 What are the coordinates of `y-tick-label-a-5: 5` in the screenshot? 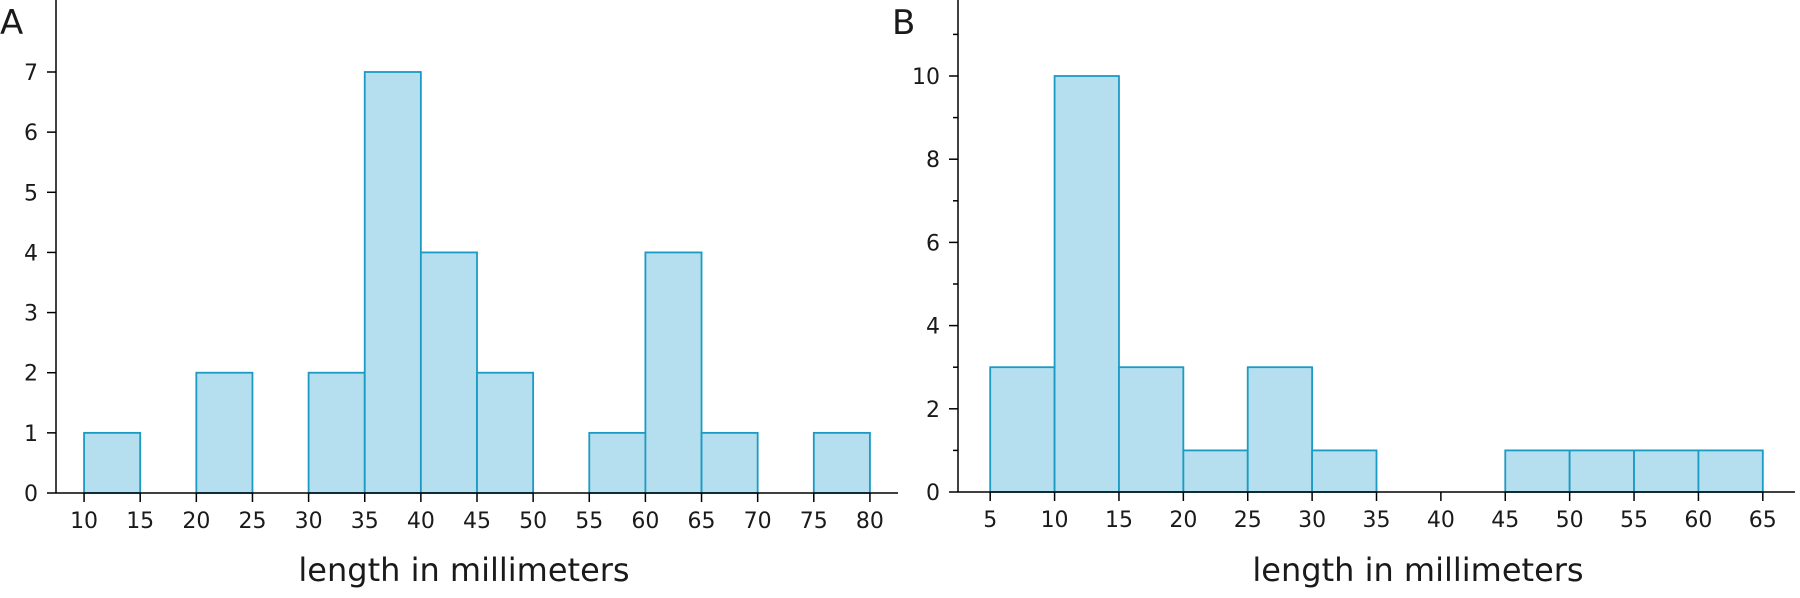 It's located at (31, 193).